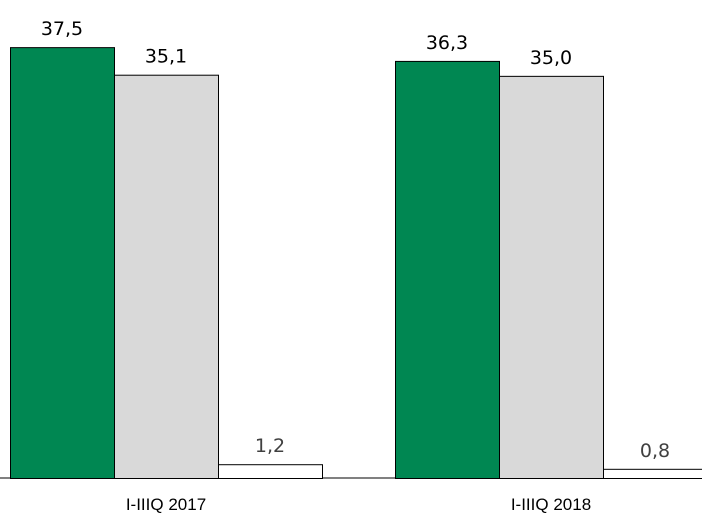 The image size is (702, 514). What do you see at coordinates (551, 504) in the screenshot?
I see `category-label-1: I-IIIQ 2018` at bounding box center [551, 504].